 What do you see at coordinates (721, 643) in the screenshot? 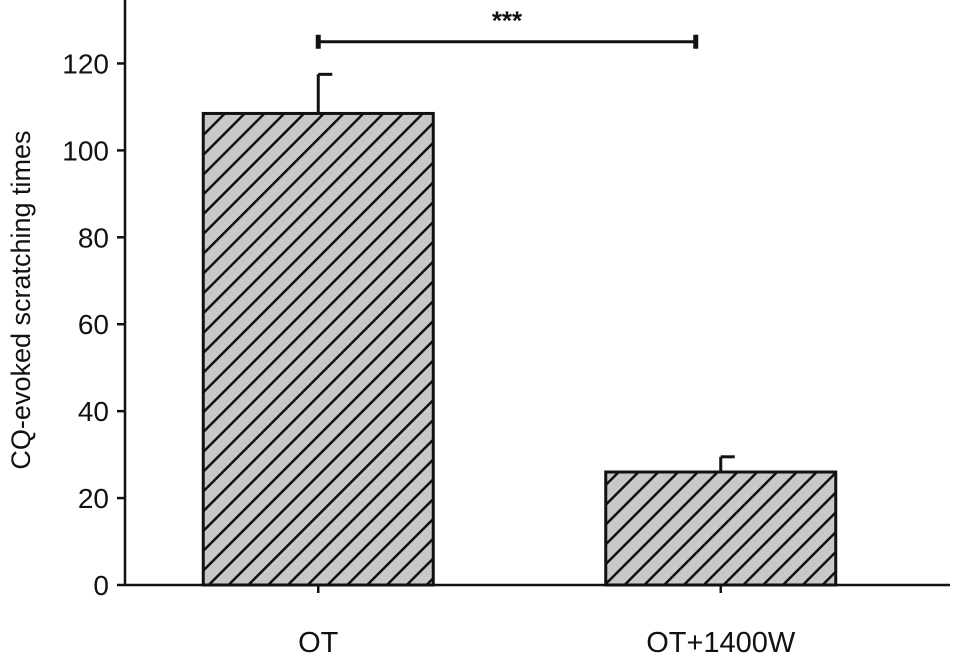
I see `x-tick-label: OT+1400W` at bounding box center [721, 643].